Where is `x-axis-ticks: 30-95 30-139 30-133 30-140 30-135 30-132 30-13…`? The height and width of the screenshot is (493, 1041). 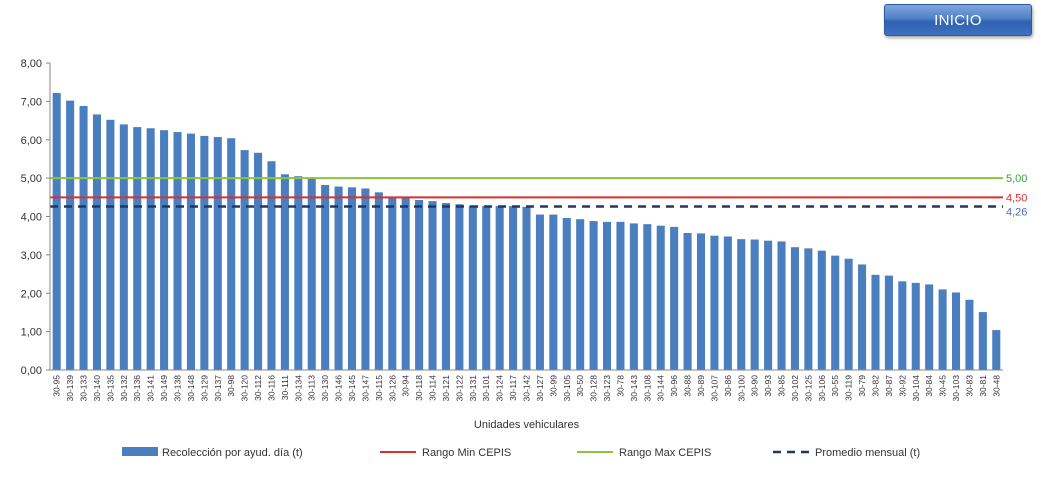 x-axis-ticks: 30-95 30-139 30-133 30-140 30-135 30-132 30-13… is located at coordinates (527, 388).